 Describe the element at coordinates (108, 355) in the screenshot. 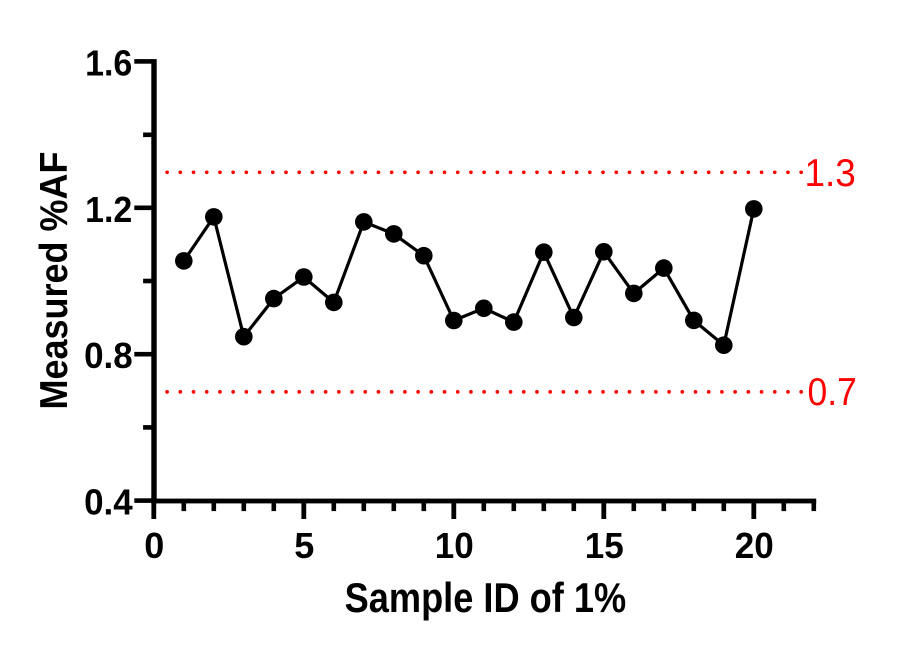

I see `svg-text: 0.8` at that location.